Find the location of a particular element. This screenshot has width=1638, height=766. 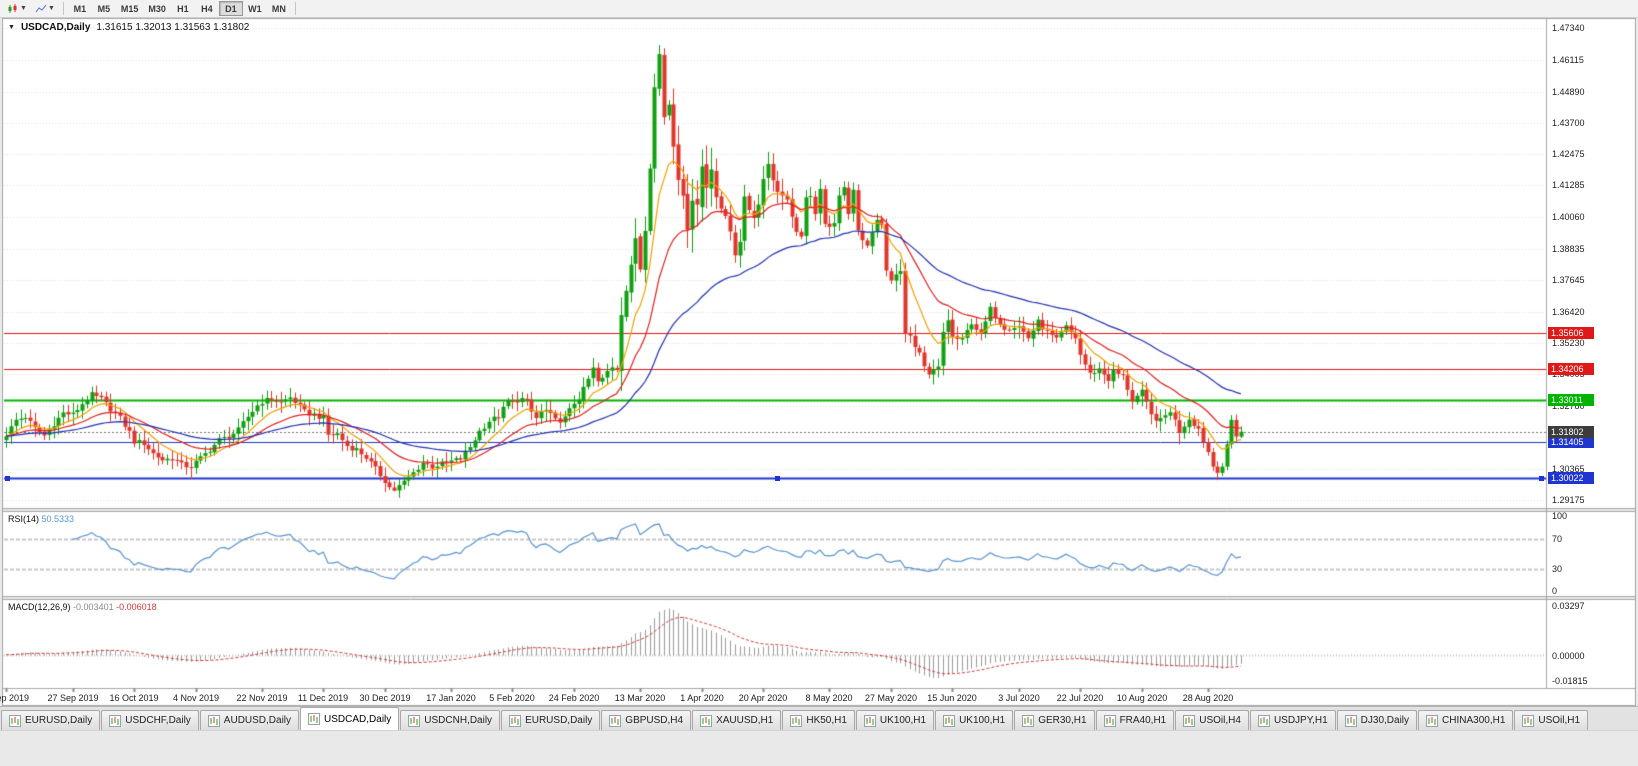

timeframe-button-w1: W1 is located at coordinates (255, 8).